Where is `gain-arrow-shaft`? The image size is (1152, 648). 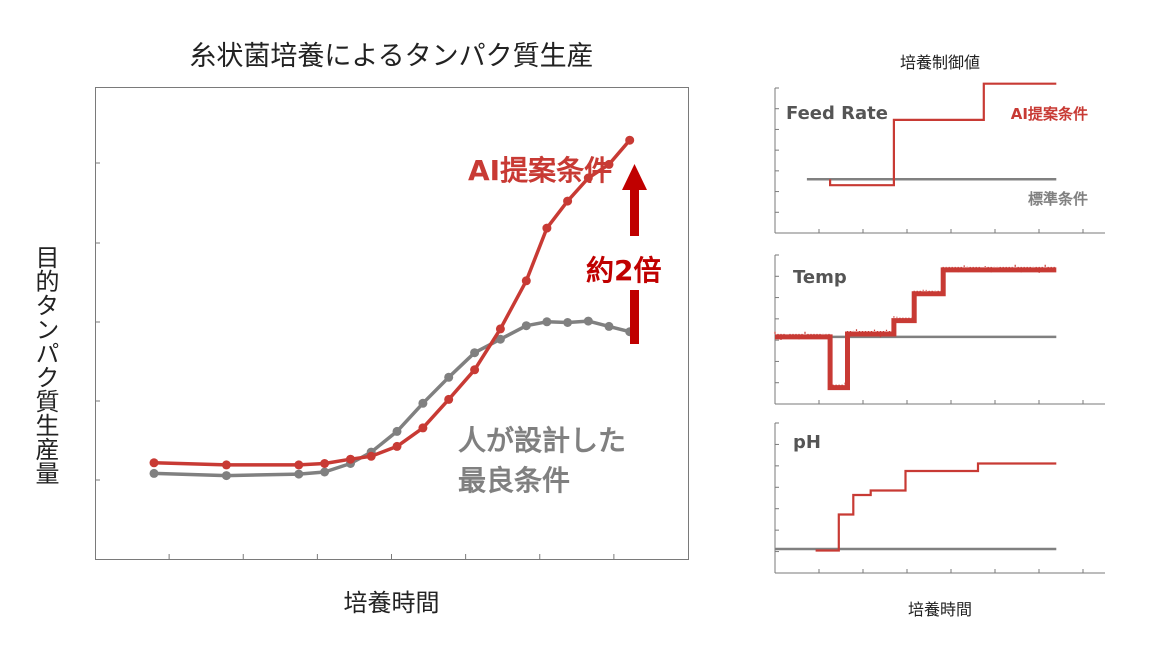
gain-arrow-shaft is located at coordinates (634, 211).